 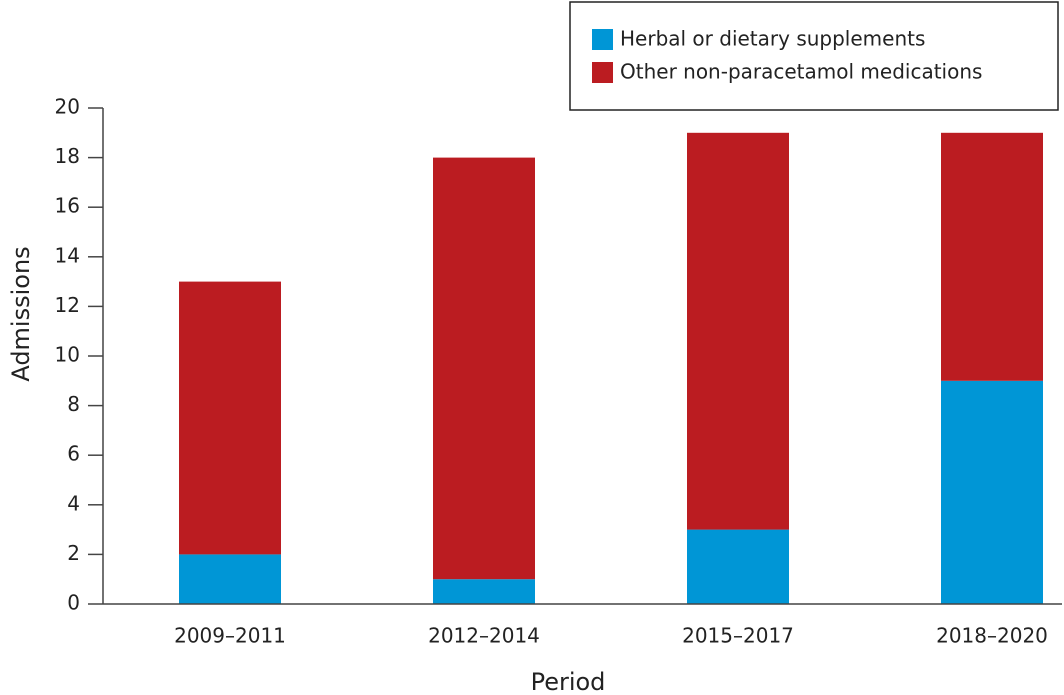 I want to click on y-tick-label: 2, so click(x=73, y=553).